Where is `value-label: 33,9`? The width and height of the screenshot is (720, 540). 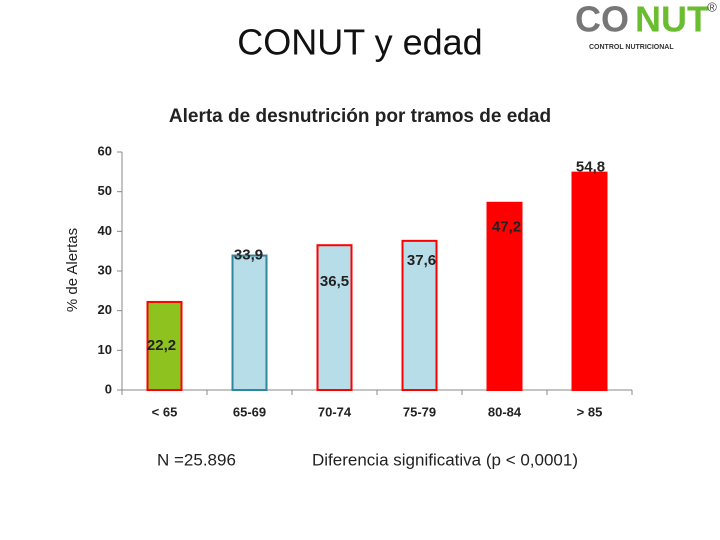 value-label: 33,9 is located at coordinates (248, 254).